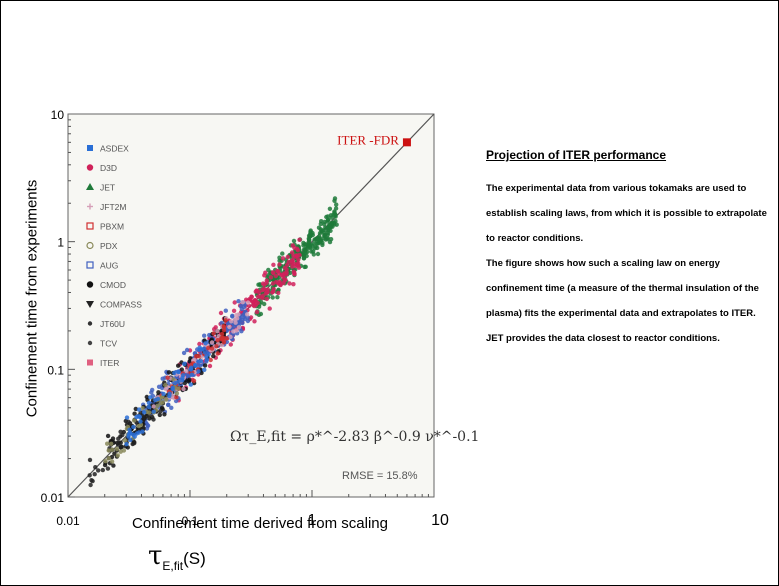  What do you see at coordinates (380, 476) in the screenshot?
I see `rmse-label: RMSE = 15.8%` at bounding box center [380, 476].